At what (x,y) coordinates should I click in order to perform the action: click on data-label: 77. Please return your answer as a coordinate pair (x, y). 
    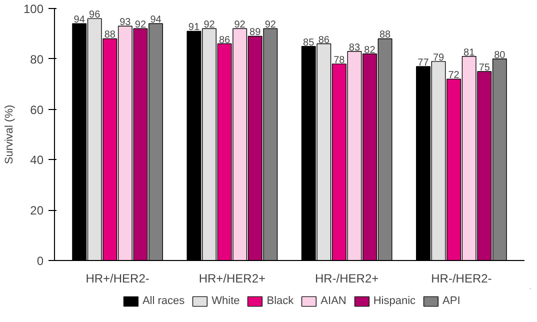
    Looking at the image, I should click on (424, 62).